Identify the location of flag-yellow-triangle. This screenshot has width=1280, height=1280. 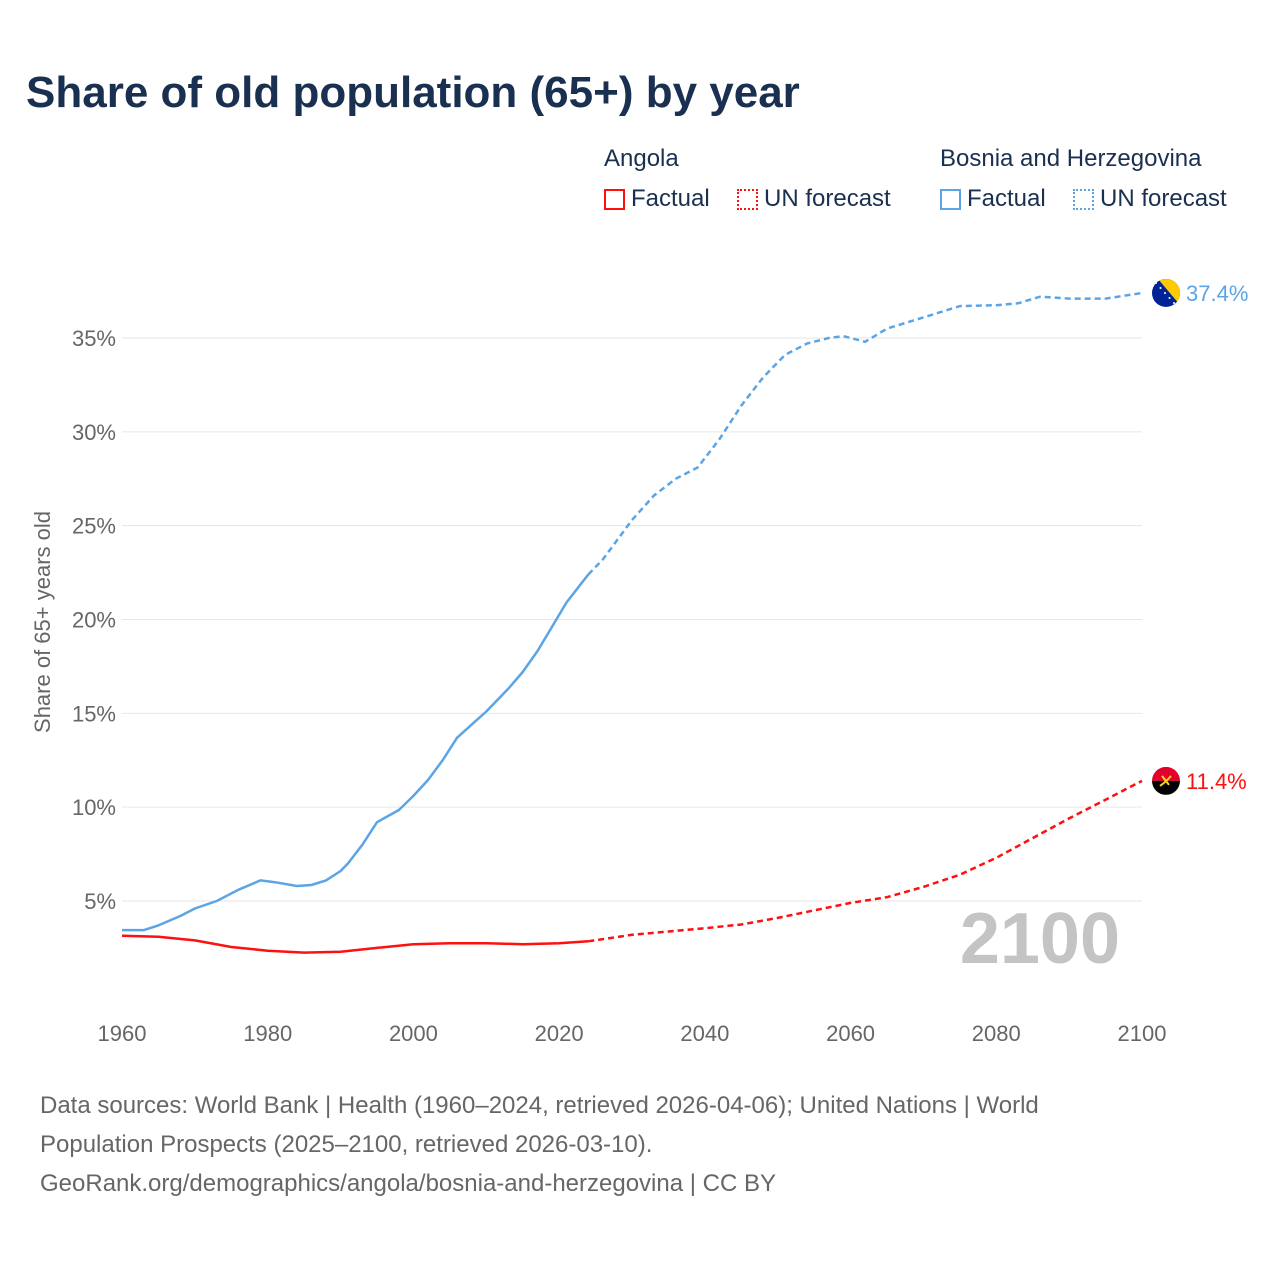
(1169, 291).